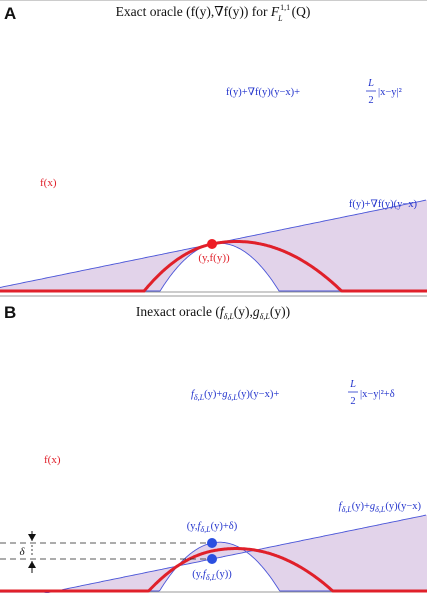  Describe the element at coordinates (235, 395) in the screenshot. I see `svg-text: fδ,L(y)+gδ,L(y)(y−x)+` at that location.